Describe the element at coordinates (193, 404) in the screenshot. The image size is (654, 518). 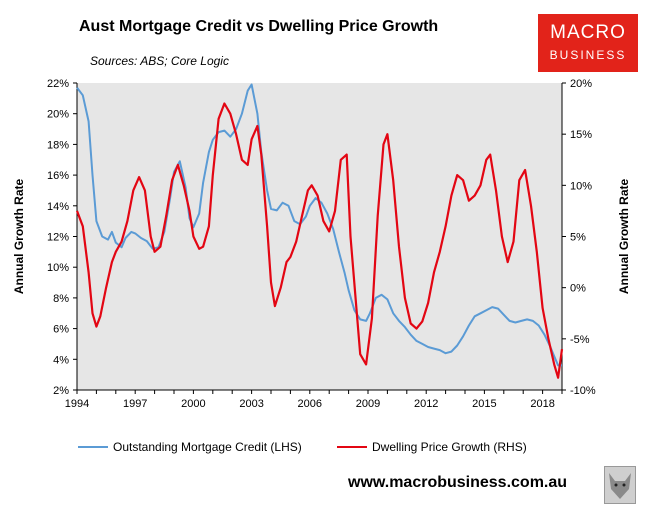
I see `x-tick-label: 2000` at that location.